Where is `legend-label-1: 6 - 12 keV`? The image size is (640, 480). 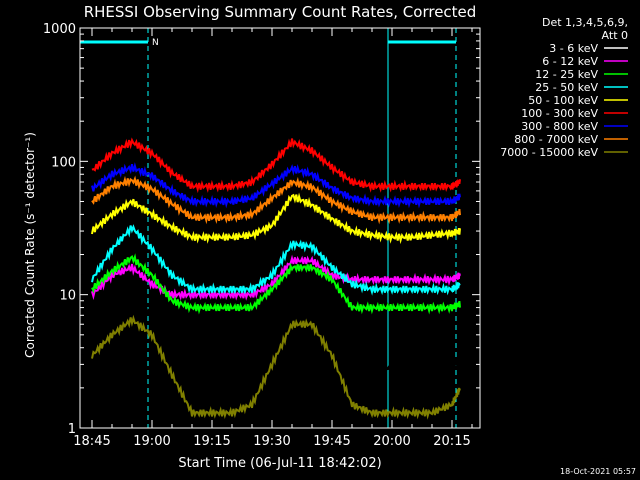
legend-label-1: 6 - 12 keV is located at coordinates (570, 61).